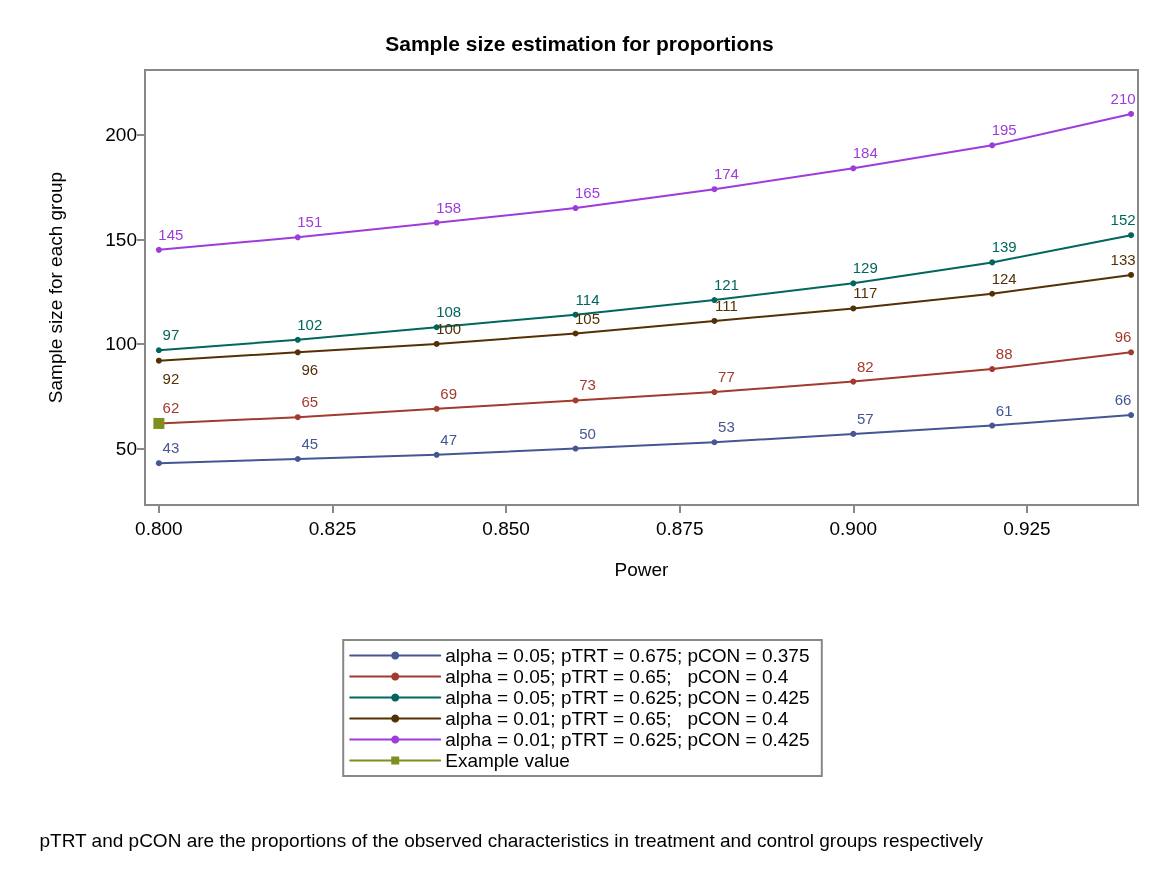 The height and width of the screenshot is (871, 1159). What do you see at coordinates (310, 324) in the screenshot?
I see `data-label: 102` at bounding box center [310, 324].